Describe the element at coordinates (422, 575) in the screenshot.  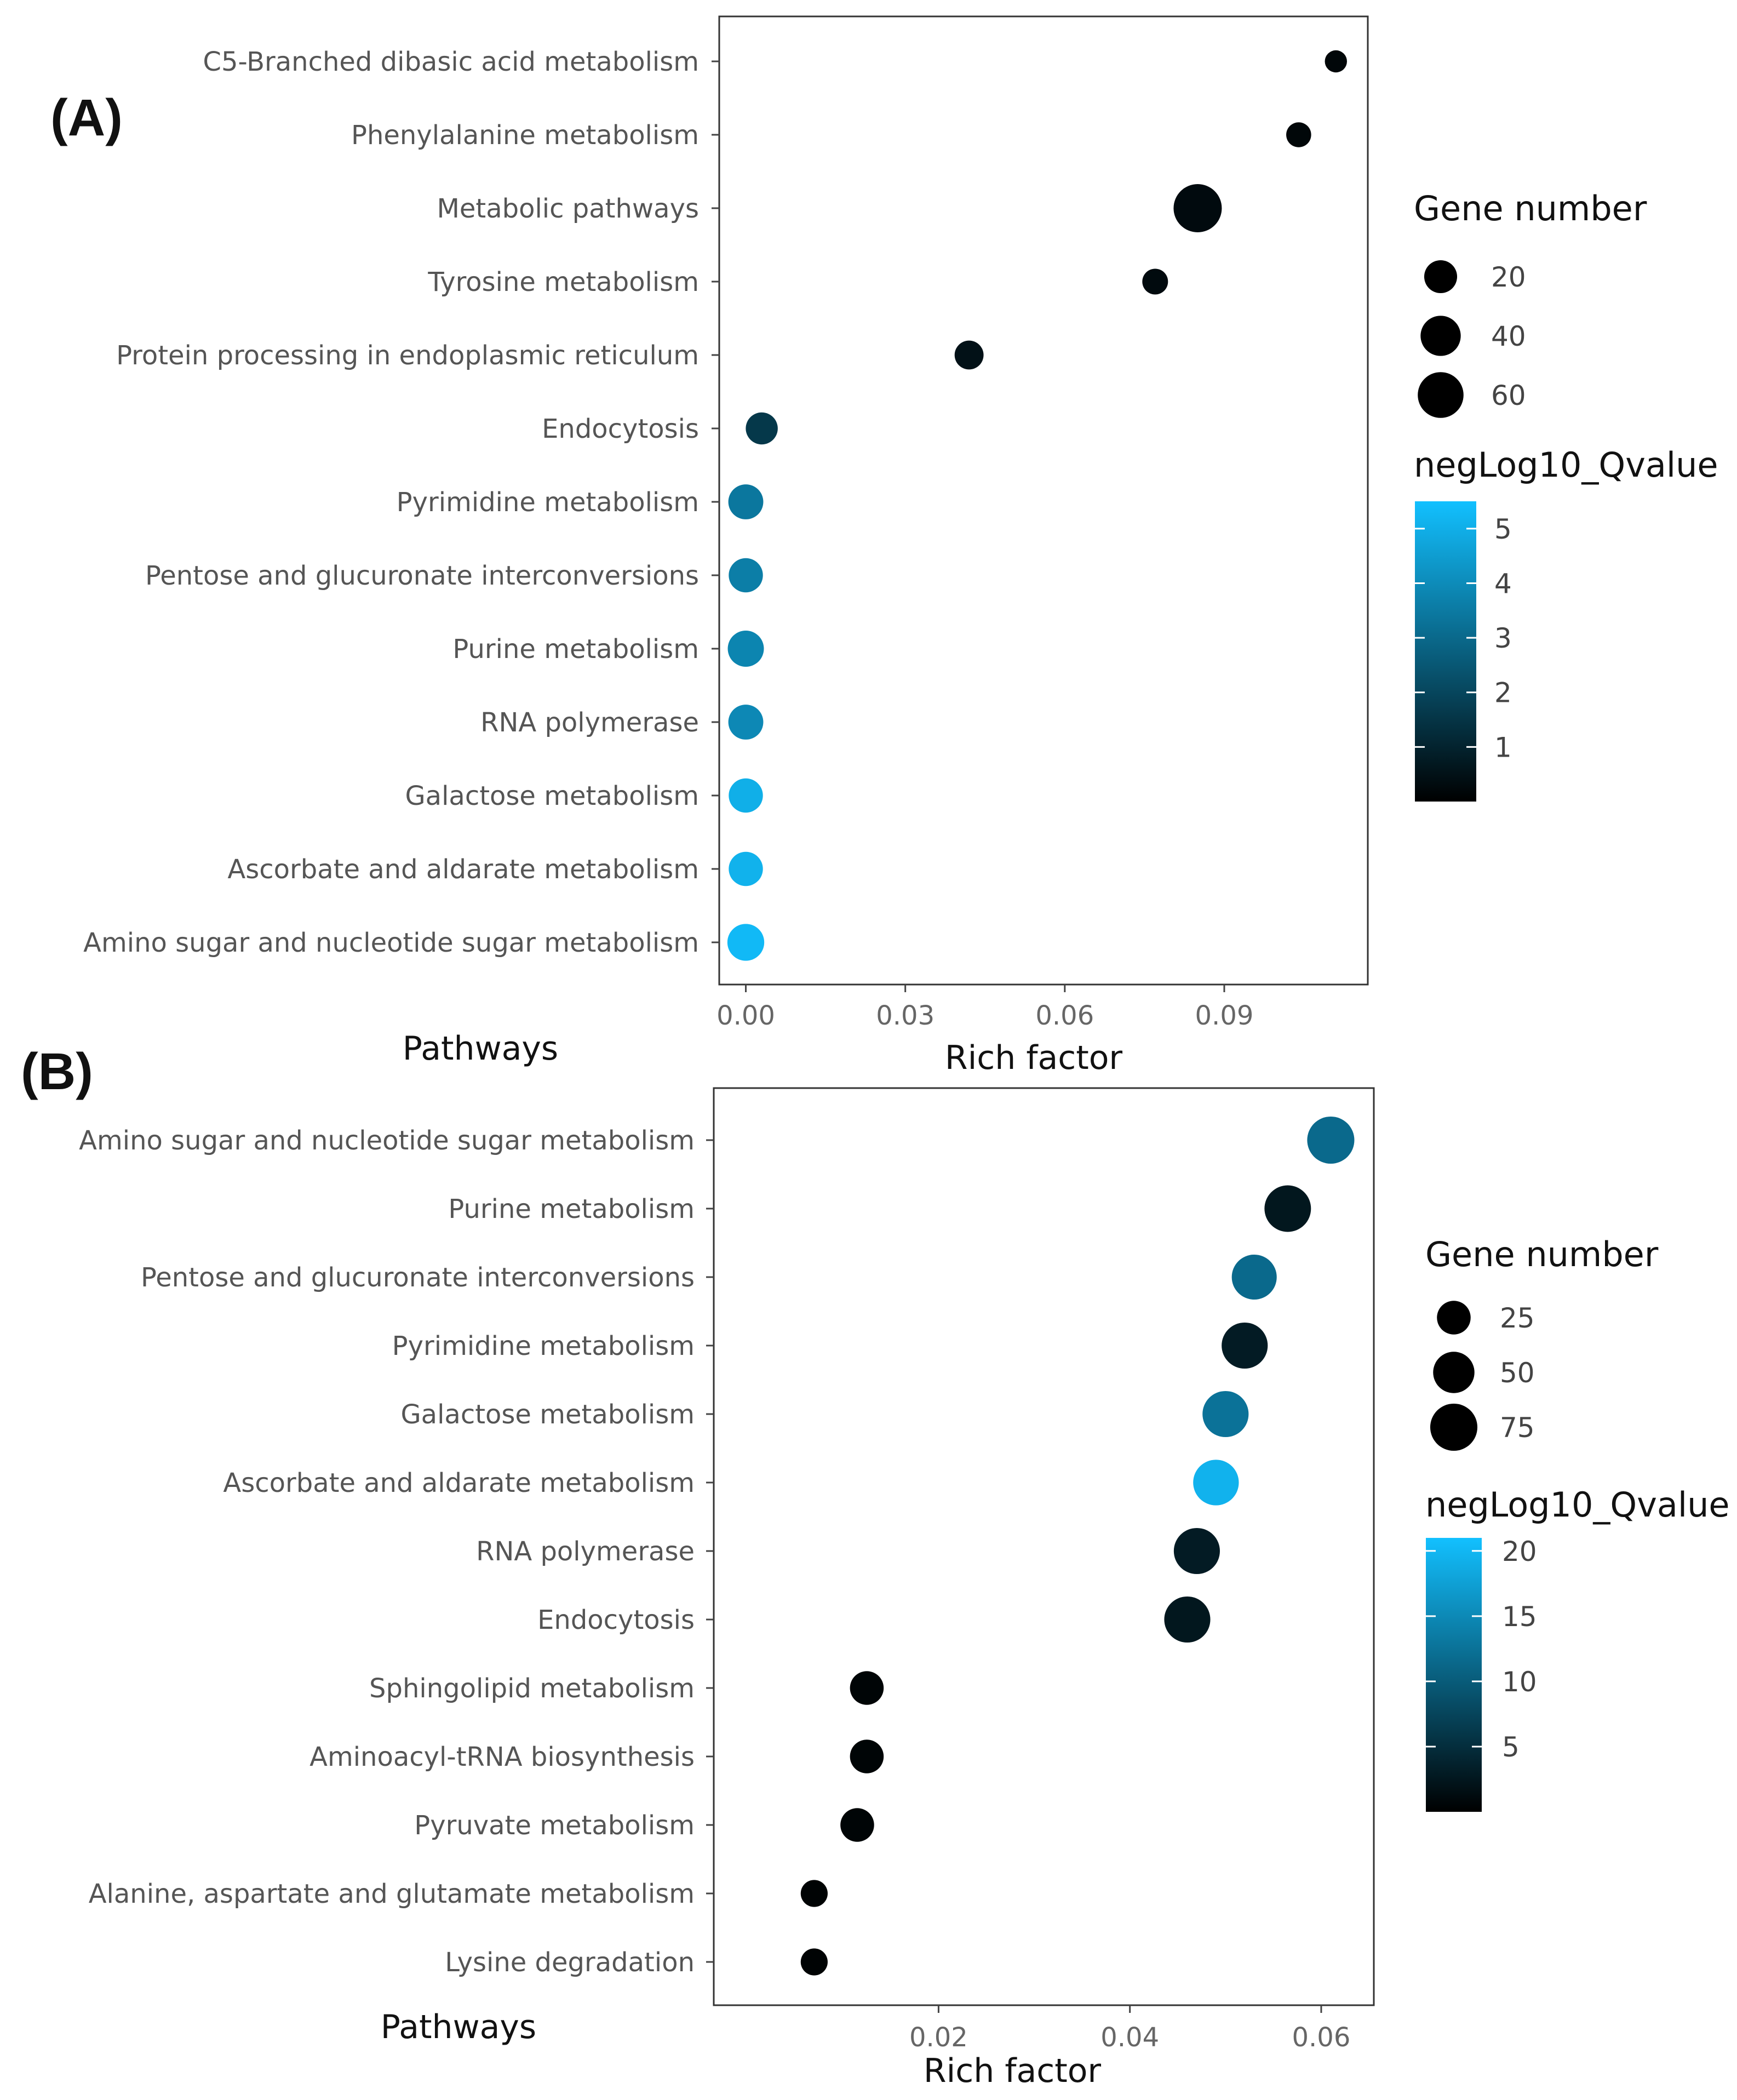
I see `panel-a-y-label-pentose-and-glucuronate-interconversions: Pentose and glucuronate interconversions` at that location.